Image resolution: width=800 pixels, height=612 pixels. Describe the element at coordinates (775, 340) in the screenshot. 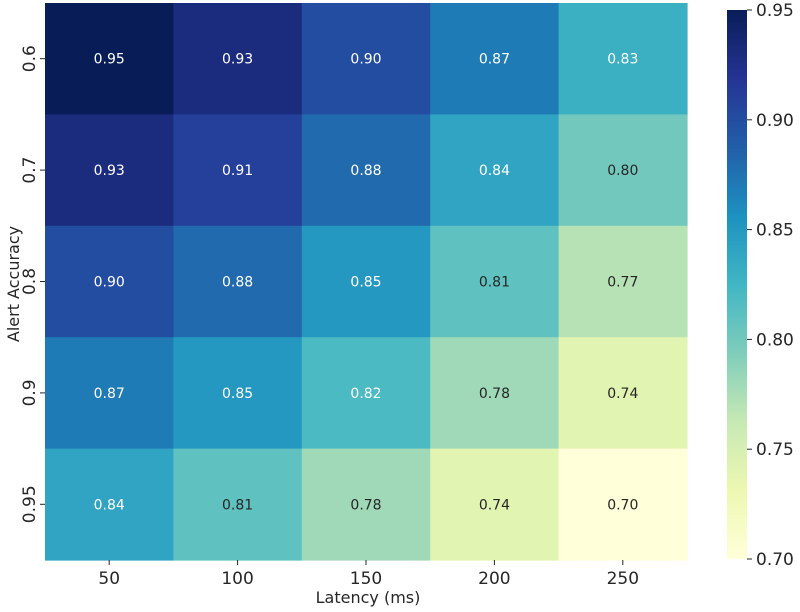

I see `colorbar-tick-label: 0.80` at that location.